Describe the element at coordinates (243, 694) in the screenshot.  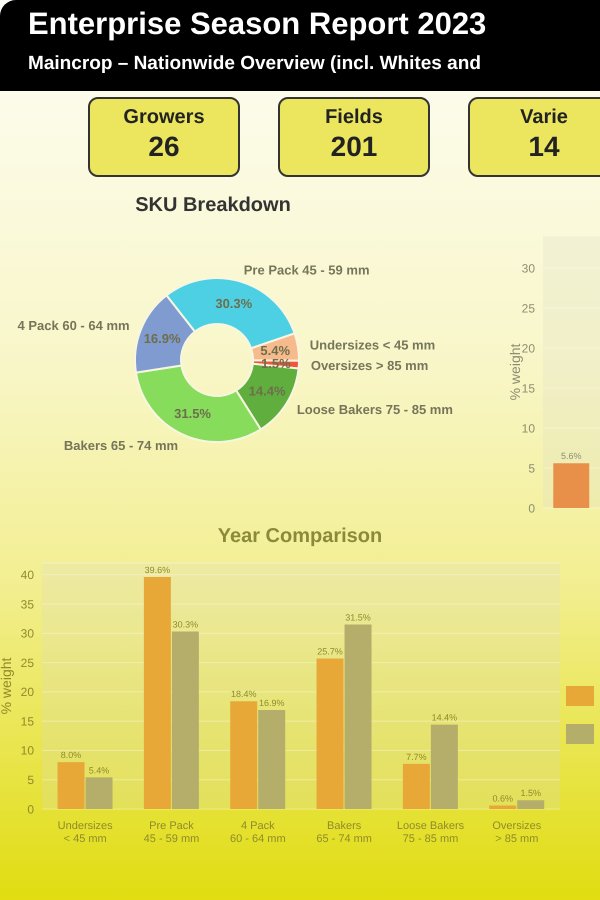
I see `data-label: 18.4%` at that location.